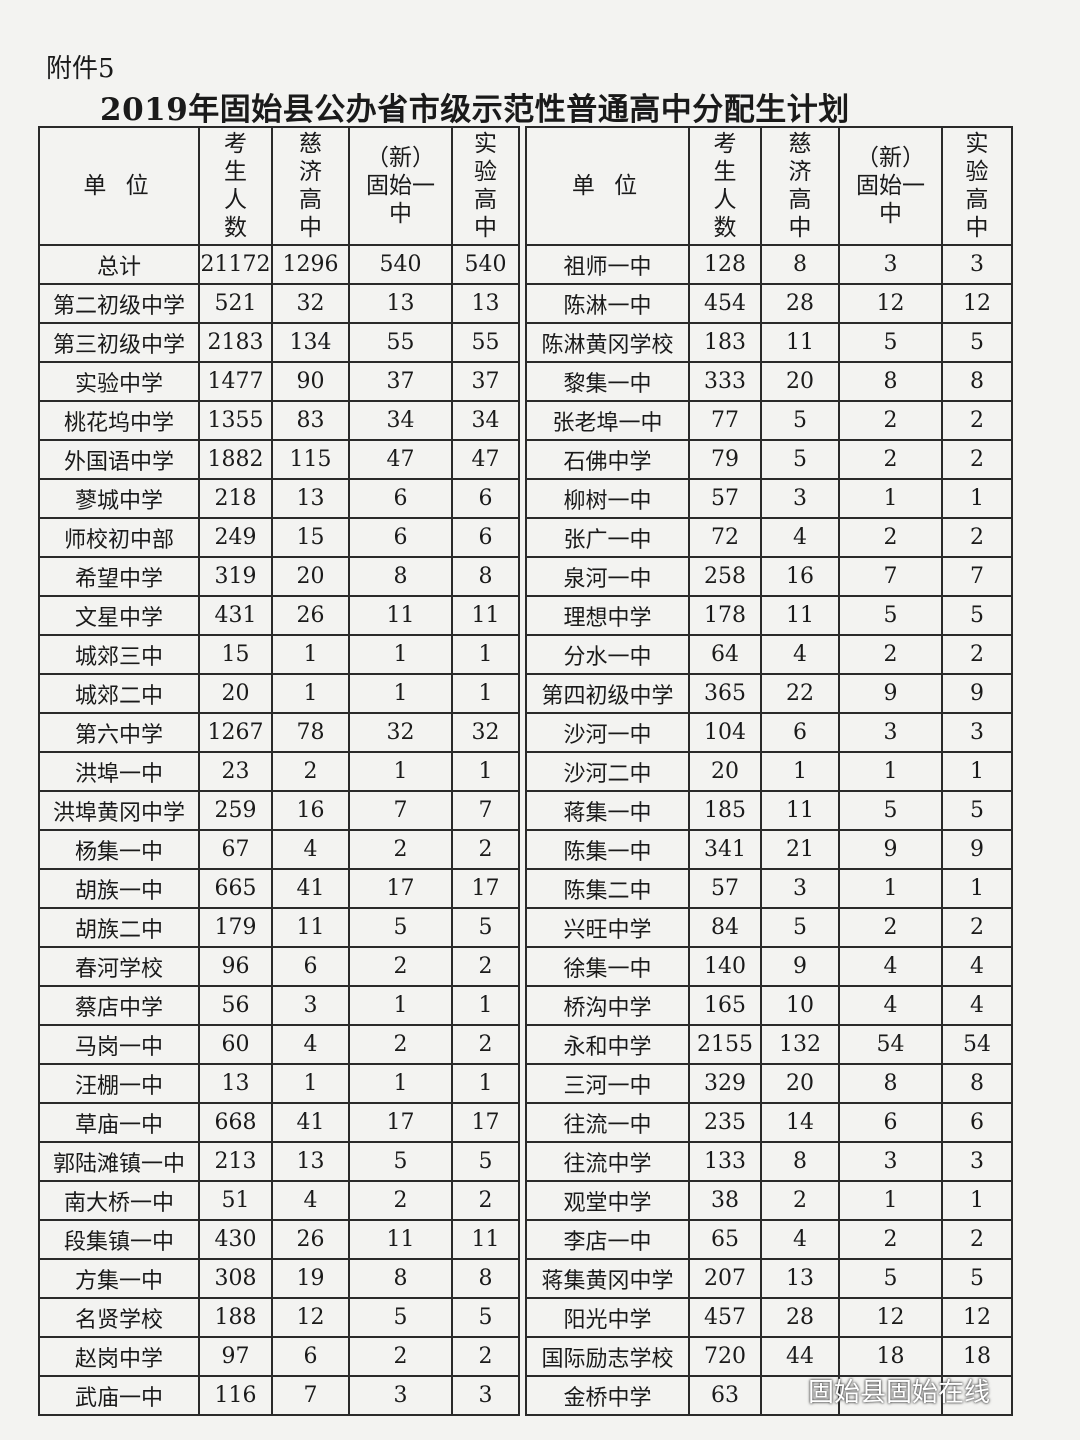 The height and width of the screenshot is (1440, 1080). What do you see at coordinates (475, 110) in the screenshot?
I see `document-title: 2019年固始县公办省市级示范性普通高中分配生计划` at bounding box center [475, 110].